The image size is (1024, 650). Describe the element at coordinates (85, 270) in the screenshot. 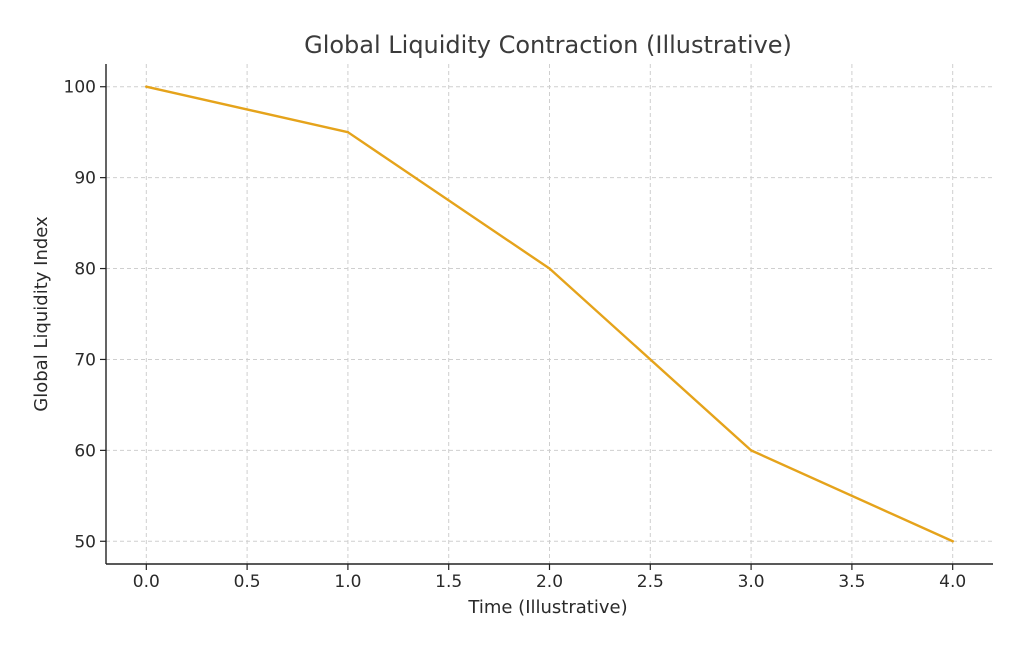

I see `y-tick-label: 80` at that location.